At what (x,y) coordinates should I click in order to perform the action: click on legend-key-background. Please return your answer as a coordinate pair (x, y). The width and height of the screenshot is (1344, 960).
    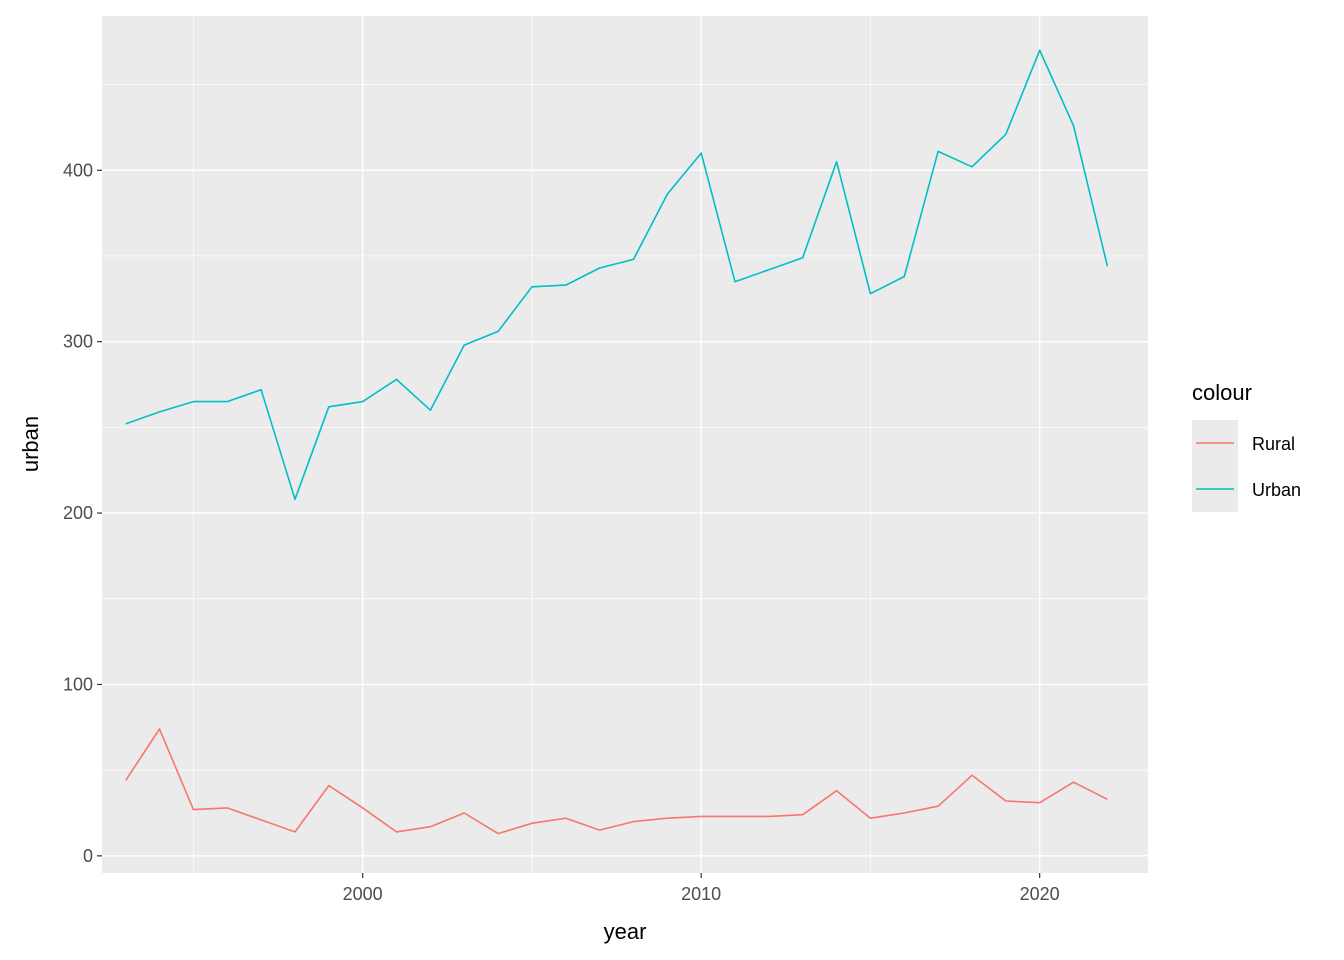
    Looking at the image, I should click on (1215, 466).